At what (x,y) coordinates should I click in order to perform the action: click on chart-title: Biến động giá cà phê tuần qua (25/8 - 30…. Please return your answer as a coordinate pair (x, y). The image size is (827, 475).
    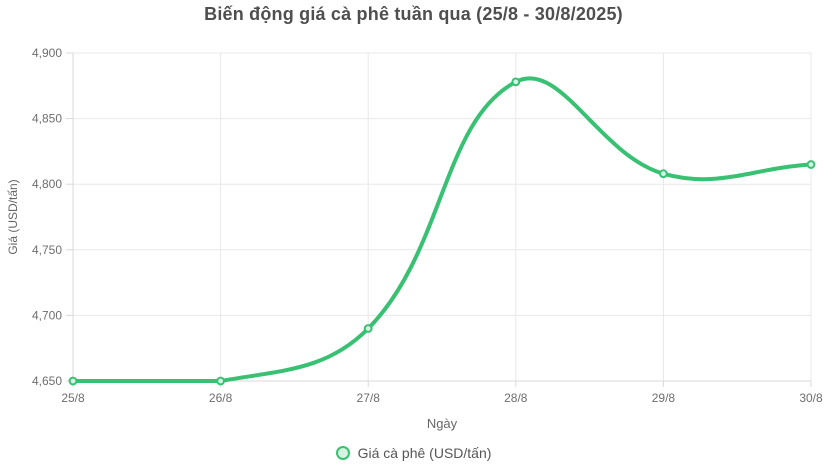
    Looking at the image, I should click on (413, 14).